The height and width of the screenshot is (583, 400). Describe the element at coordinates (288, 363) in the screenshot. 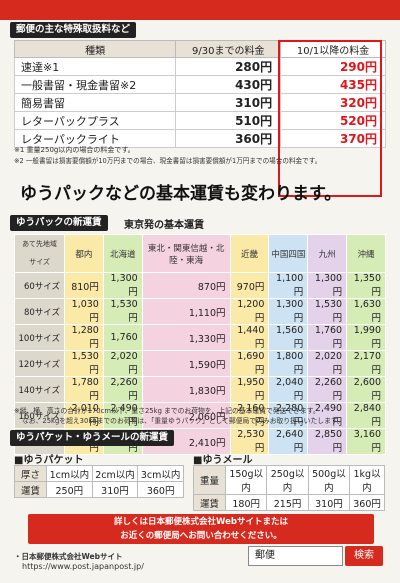

I see `rate-cell: 1,800円` at that location.